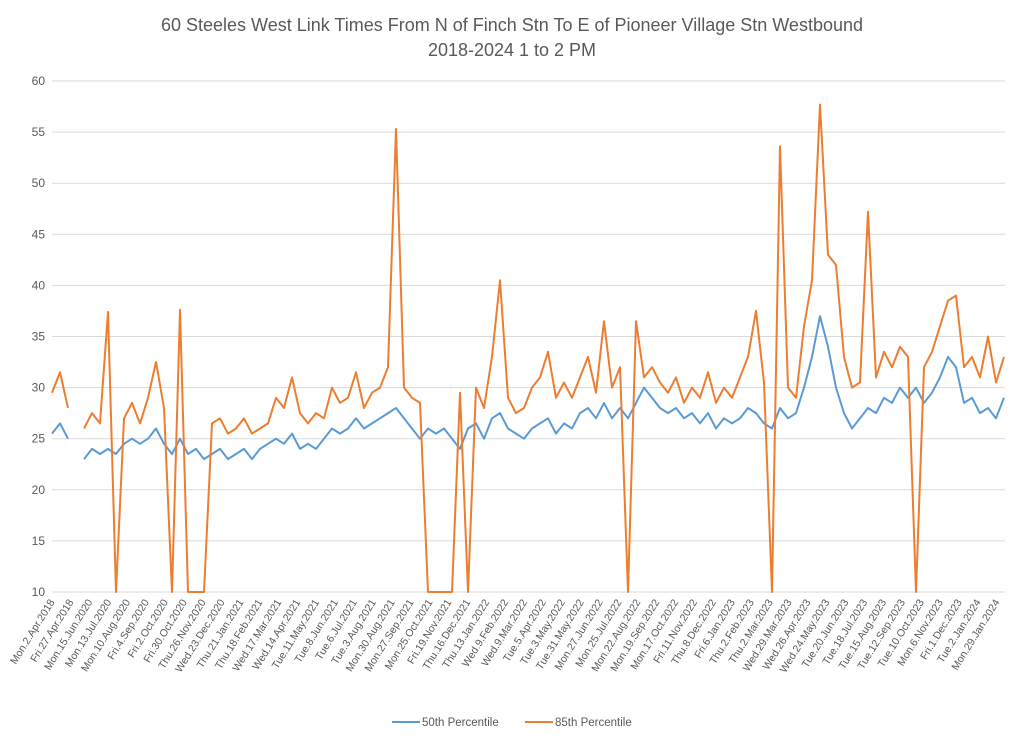  I want to click on y-tick-label: 50, so click(39, 183).